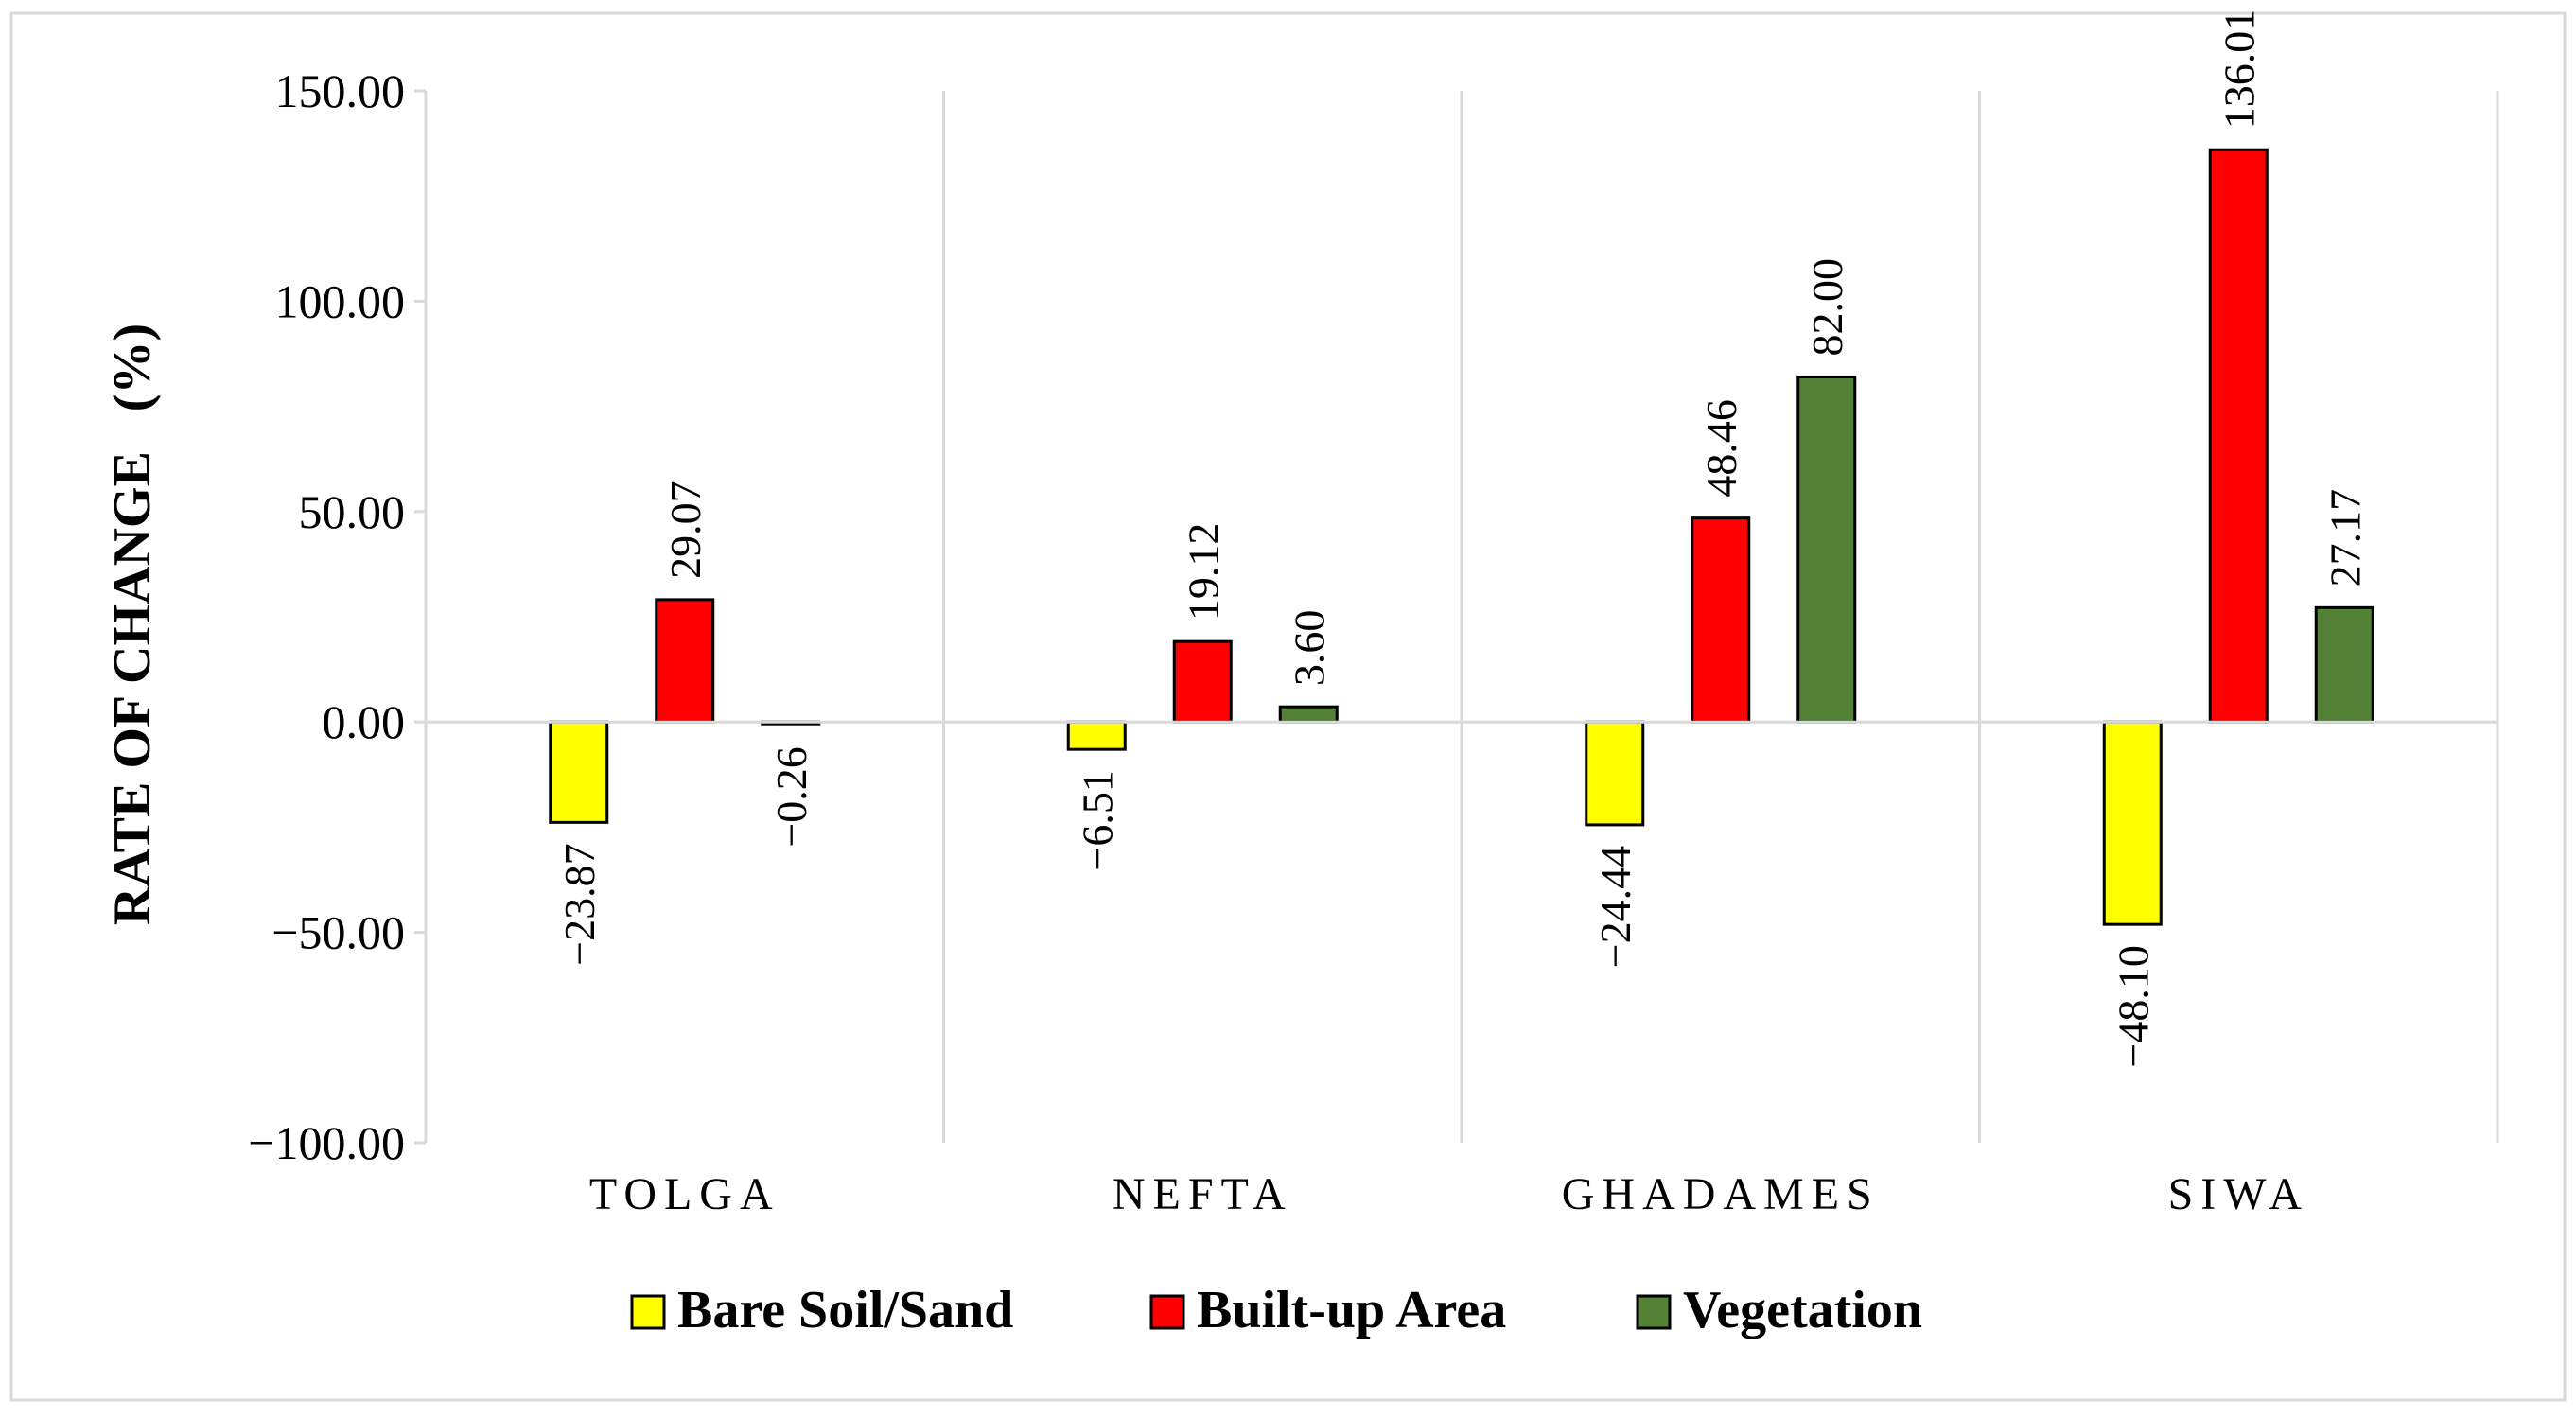 This screenshot has width=2576, height=1418. I want to click on bar-vegetation-nefta, so click(1308, 714).